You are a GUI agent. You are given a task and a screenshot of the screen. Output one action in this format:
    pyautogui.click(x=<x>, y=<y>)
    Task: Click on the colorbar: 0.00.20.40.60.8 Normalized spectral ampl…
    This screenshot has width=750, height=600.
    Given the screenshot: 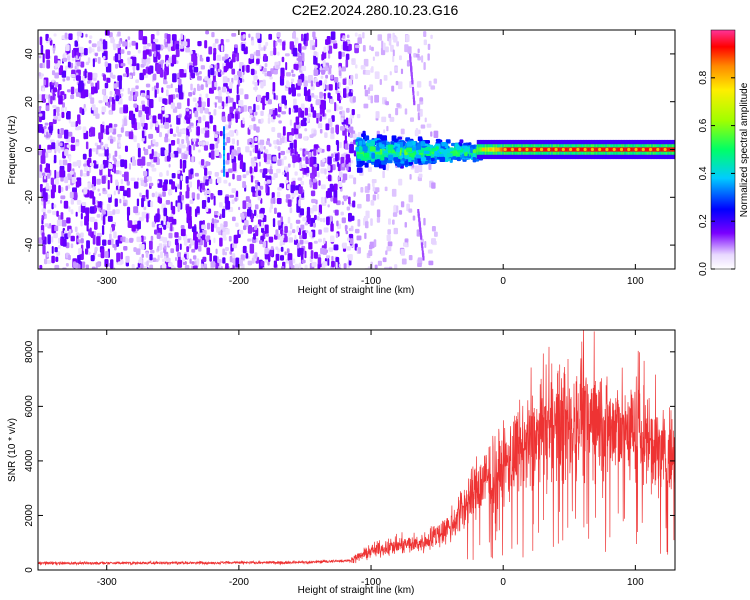 What is the action you would take?
    pyautogui.click(x=724, y=152)
    